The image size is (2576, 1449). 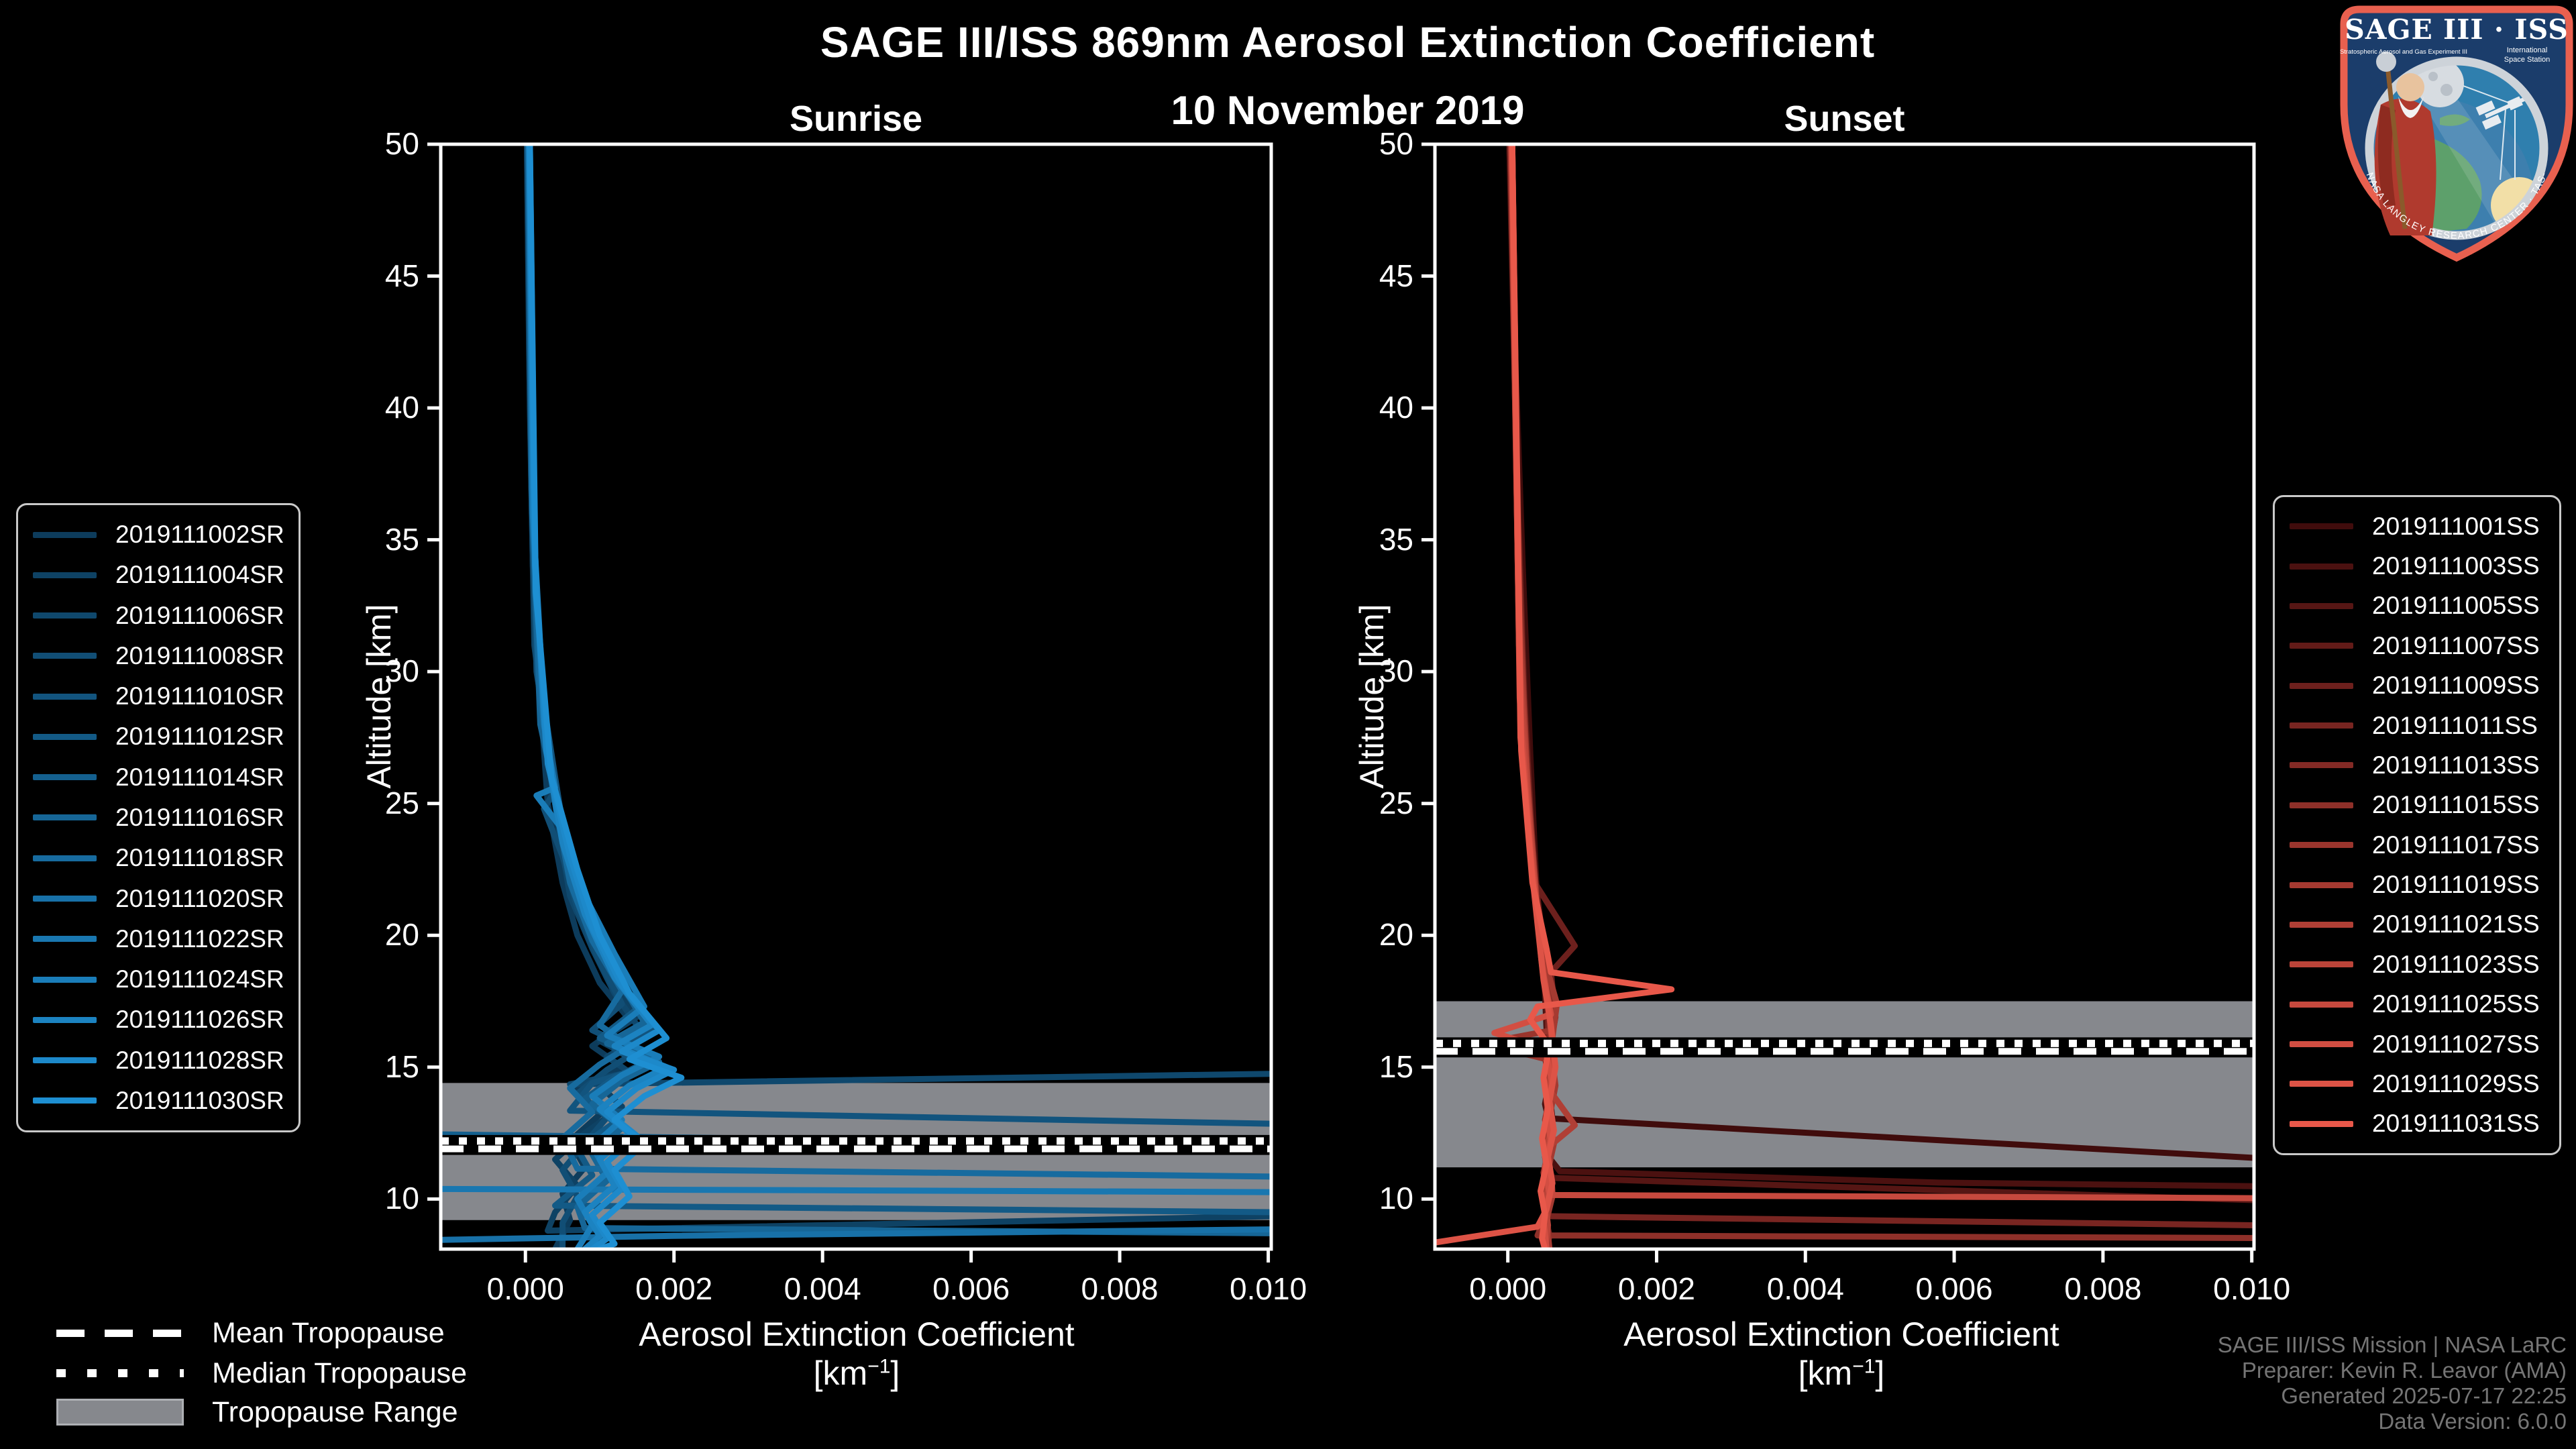 I want to click on legend-item: 2019111021SS, so click(x=2417, y=924).